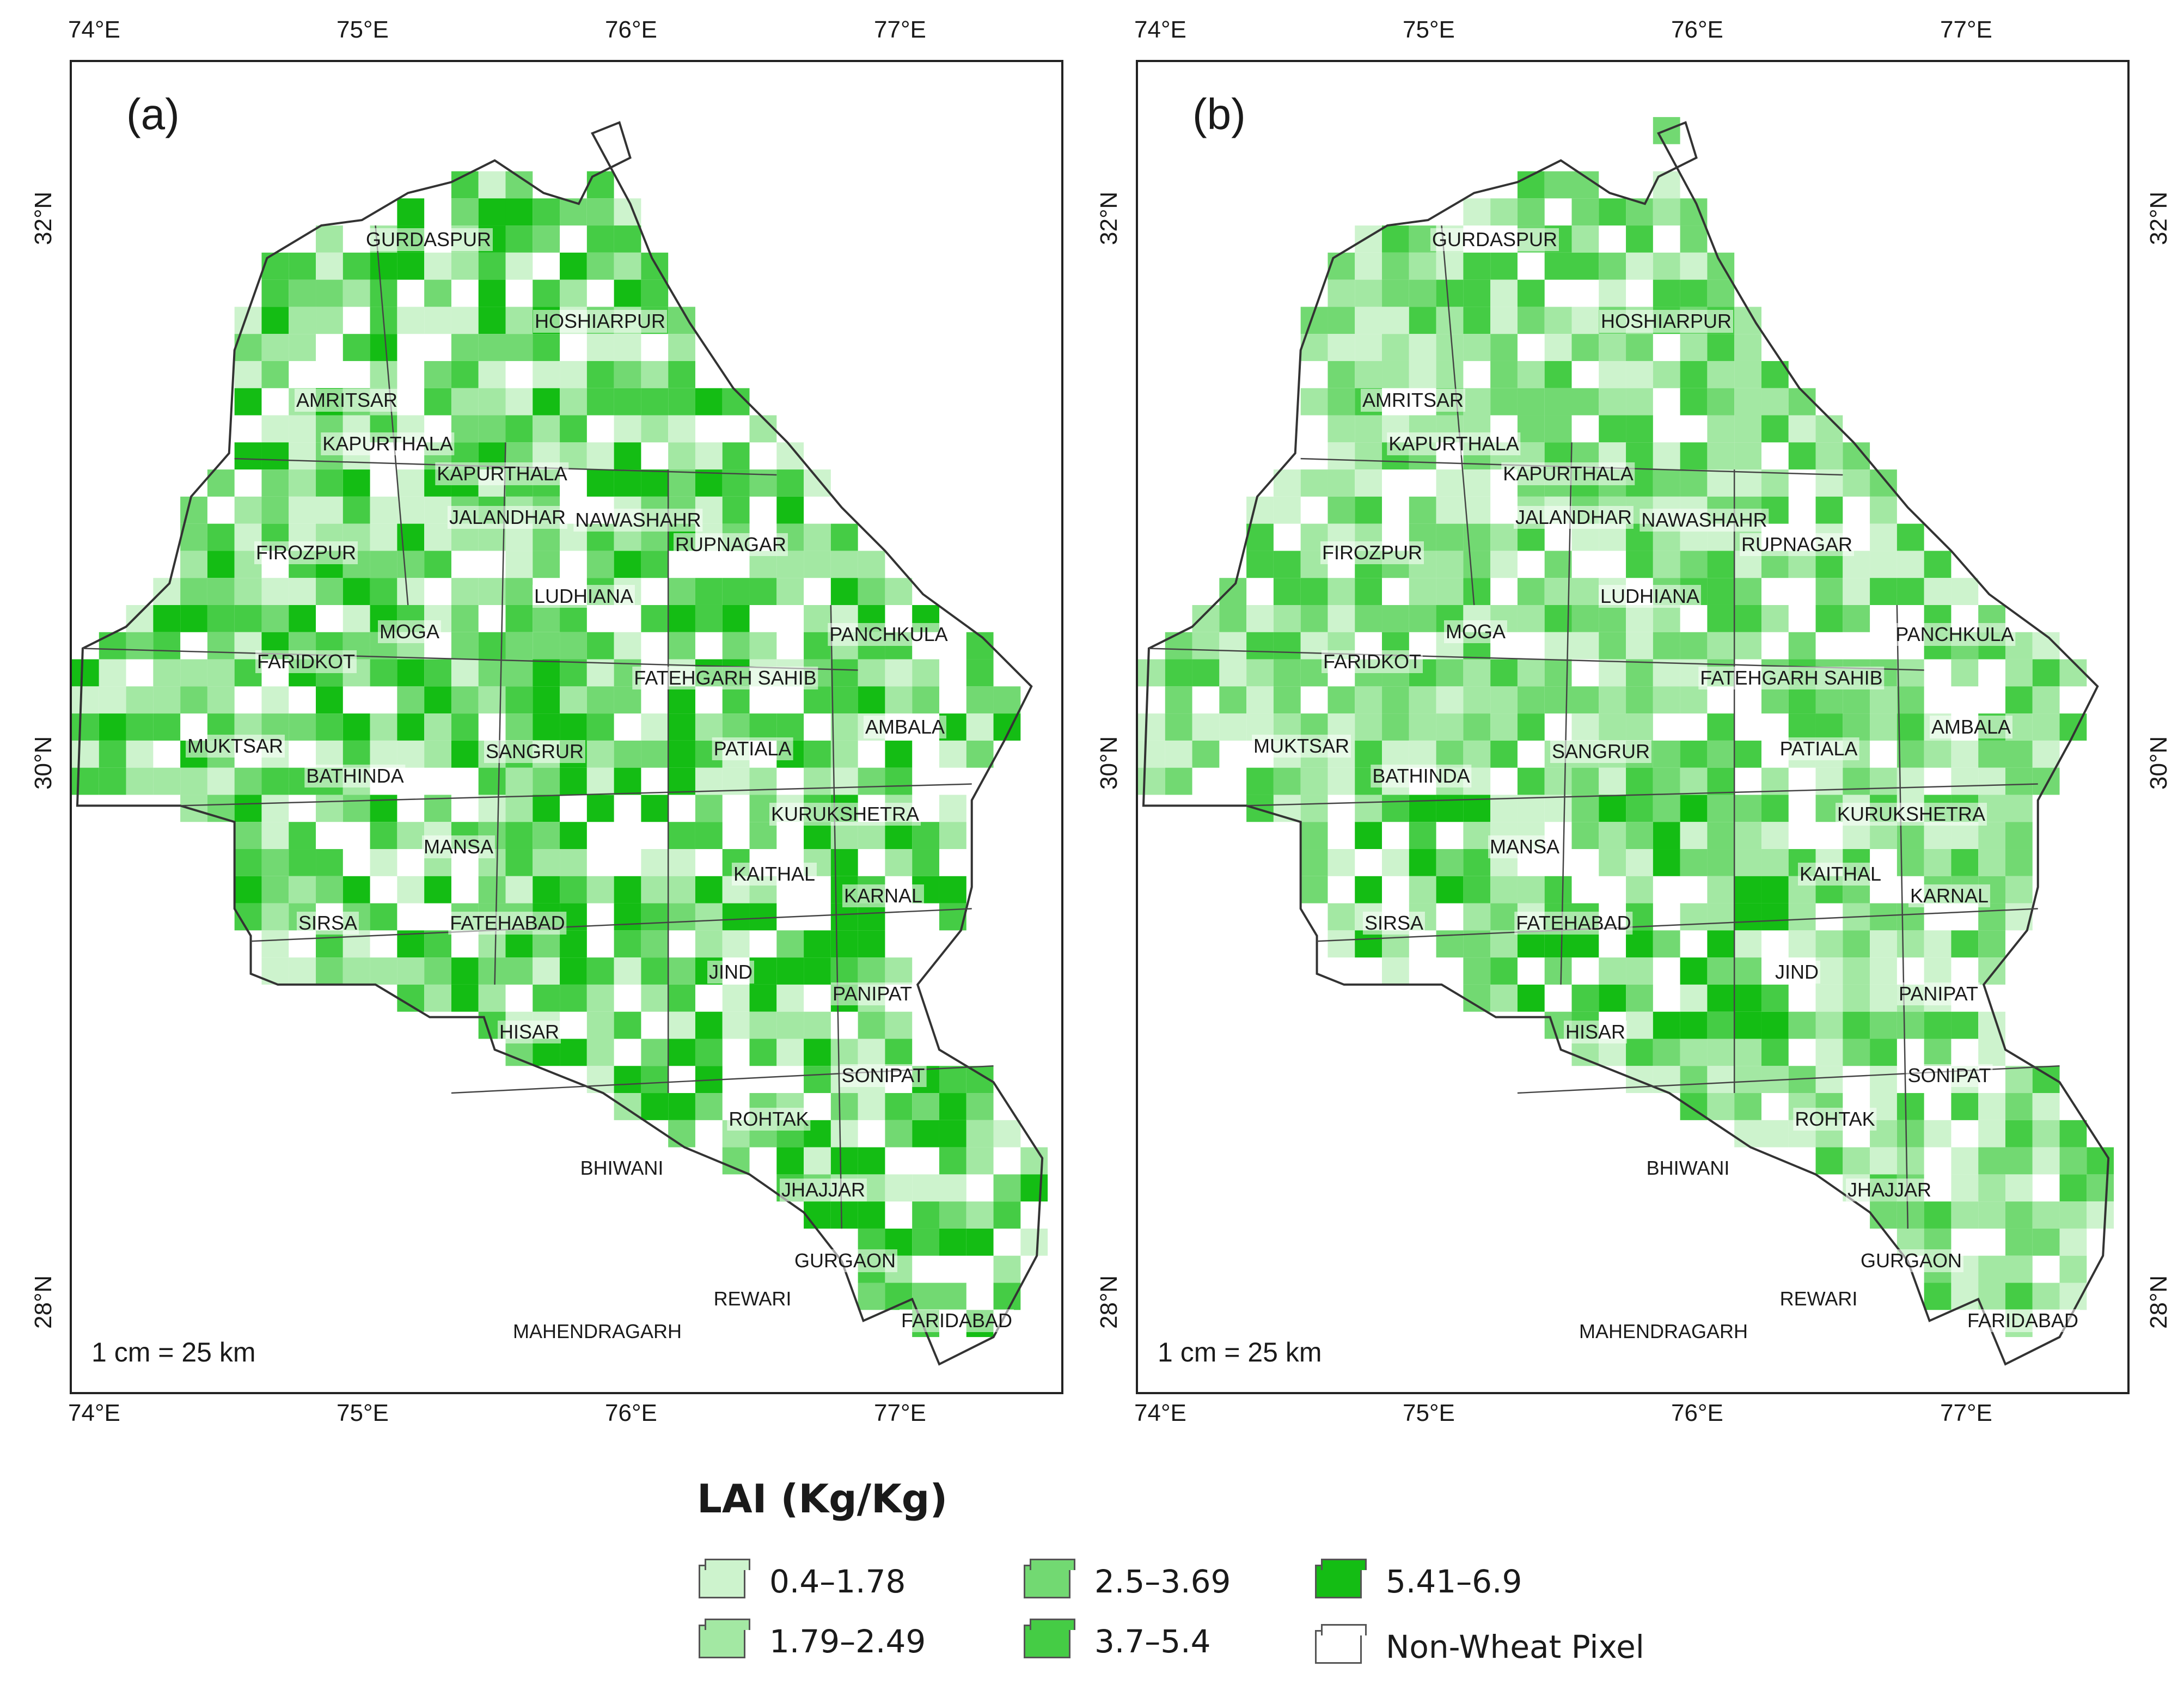 The width and height of the screenshot is (2184, 1691). Describe the element at coordinates (1818, 748) in the screenshot. I see `district-label: PATIALA` at that location.